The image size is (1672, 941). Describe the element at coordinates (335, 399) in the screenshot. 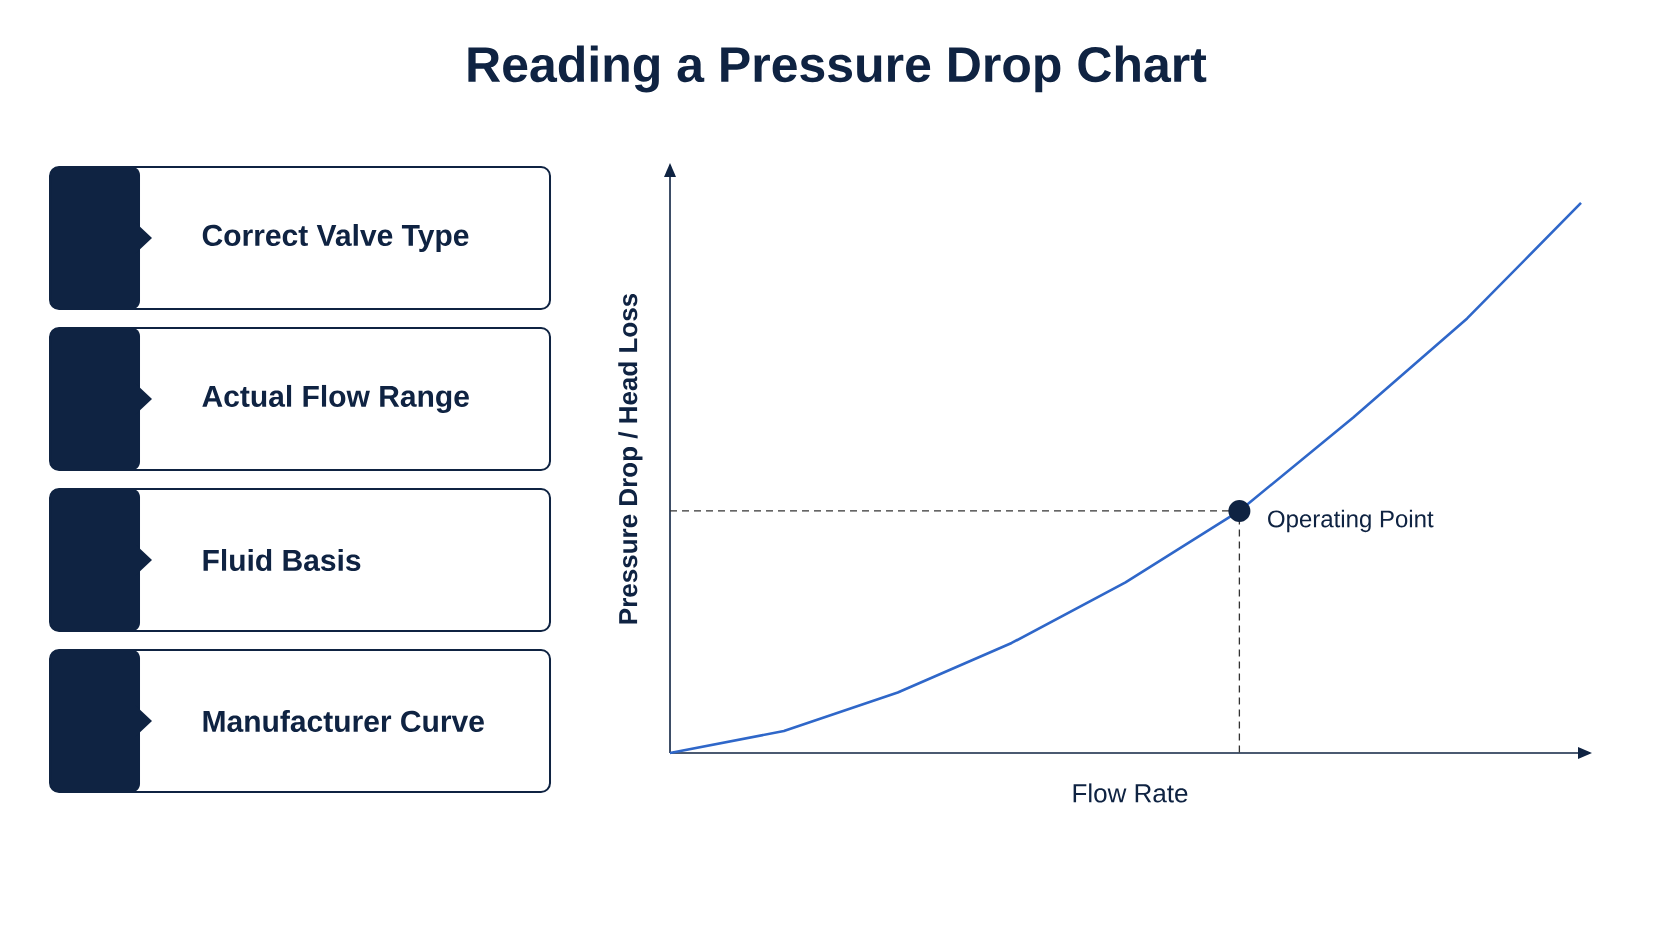

I see `text: Actual Flow Range` at that location.